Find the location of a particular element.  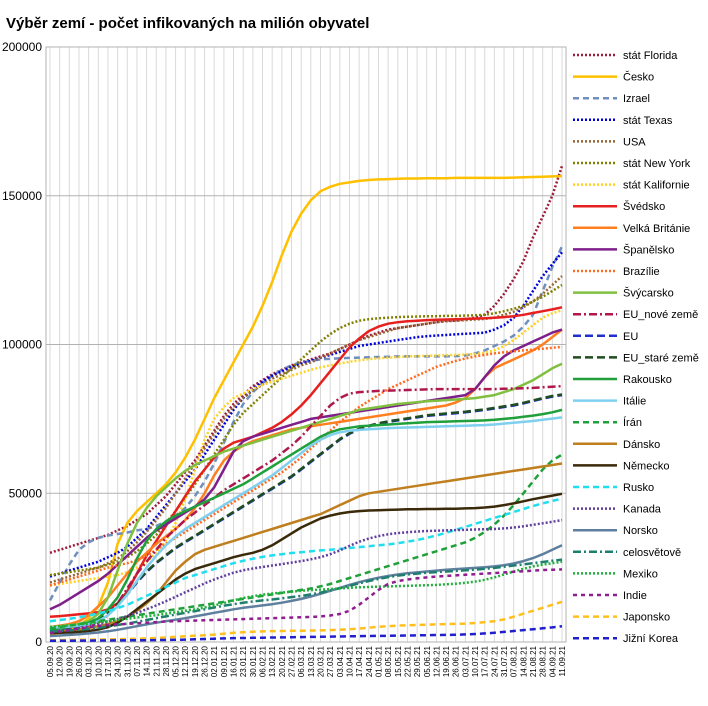

legend-label: Itálie is located at coordinates (634, 402).